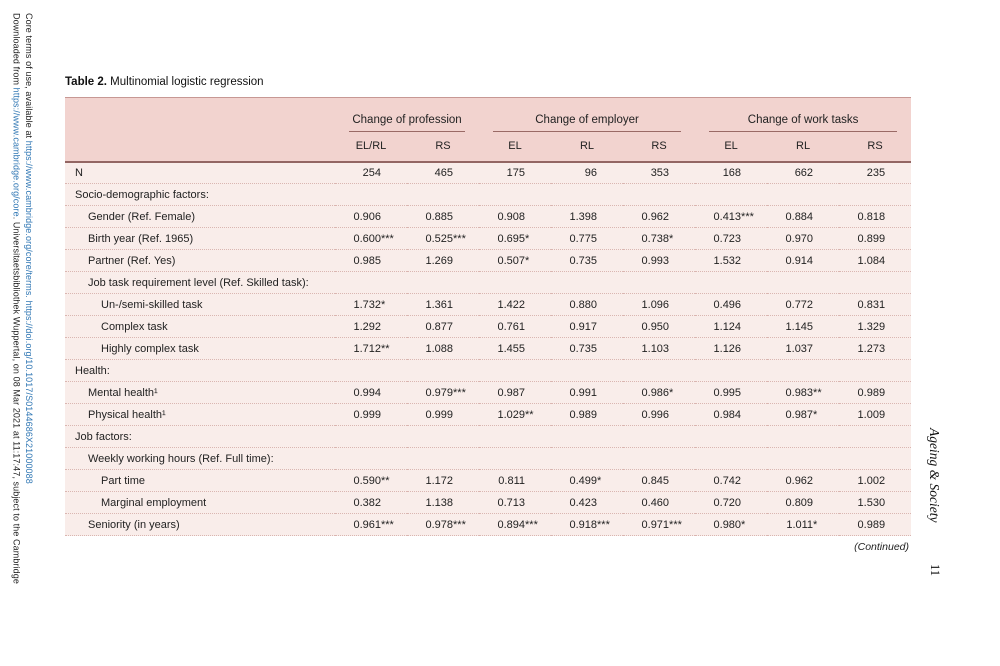 The height and width of the screenshot is (666, 1000). What do you see at coordinates (587, 238) in the screenshot?
I see `cell-value: 0.775` at bounding box center [587, 238].